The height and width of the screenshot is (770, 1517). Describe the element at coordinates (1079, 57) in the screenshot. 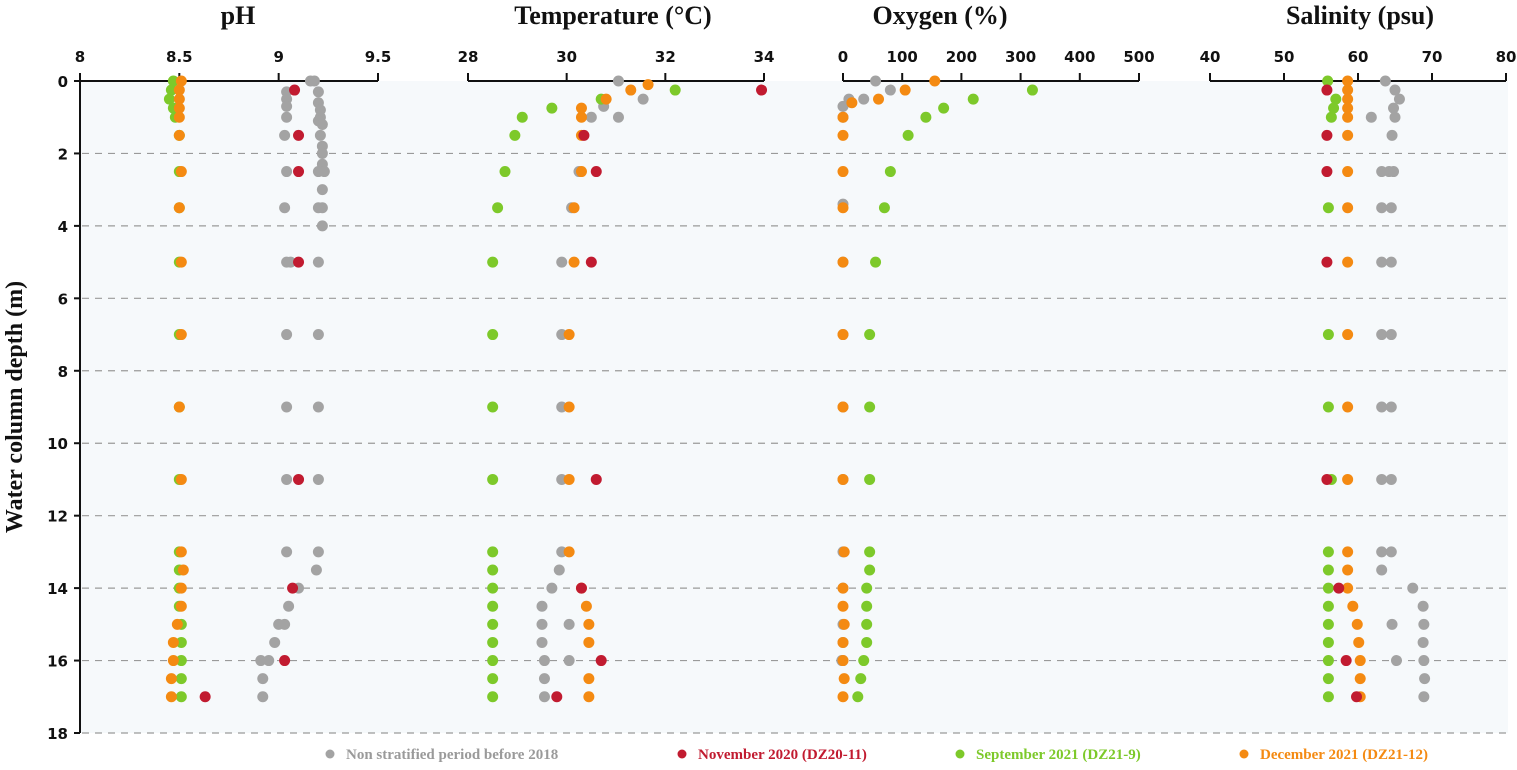

I see `x-tick-label: 400` at that location.